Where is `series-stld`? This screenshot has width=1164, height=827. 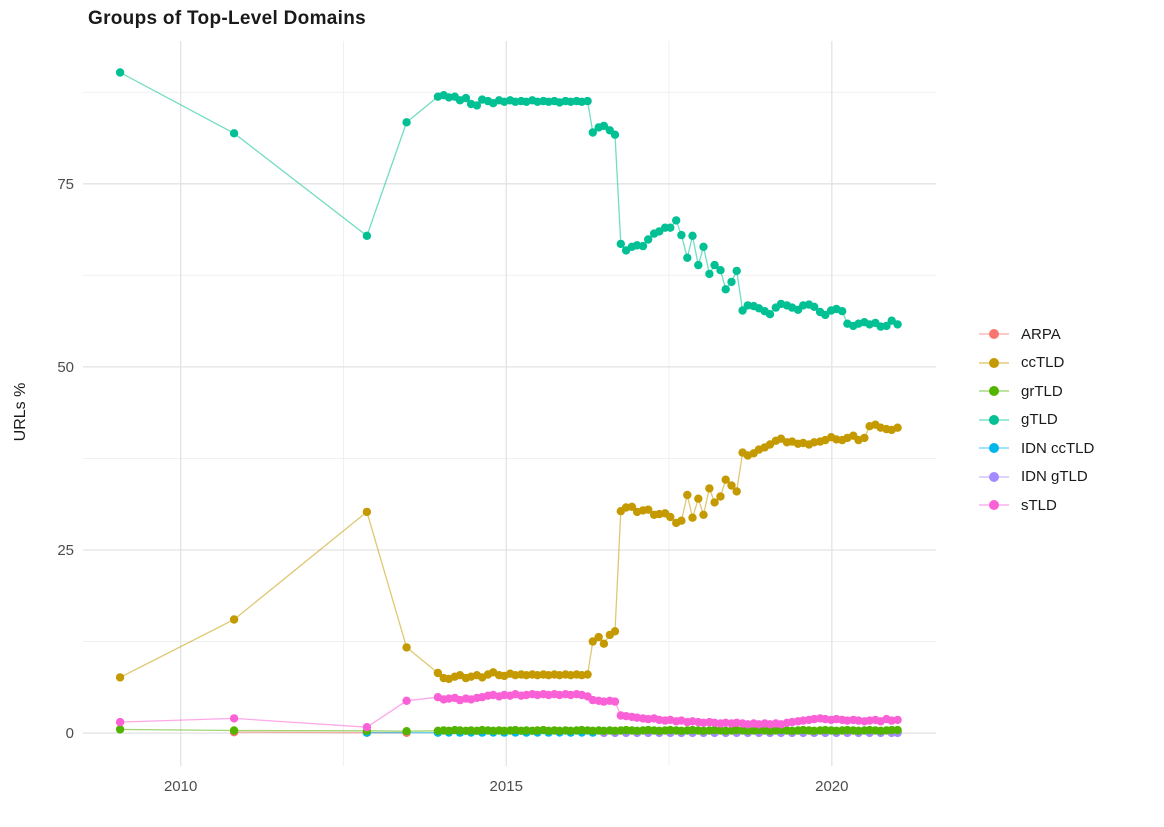
series-stld is located at coordinates (508, 711).